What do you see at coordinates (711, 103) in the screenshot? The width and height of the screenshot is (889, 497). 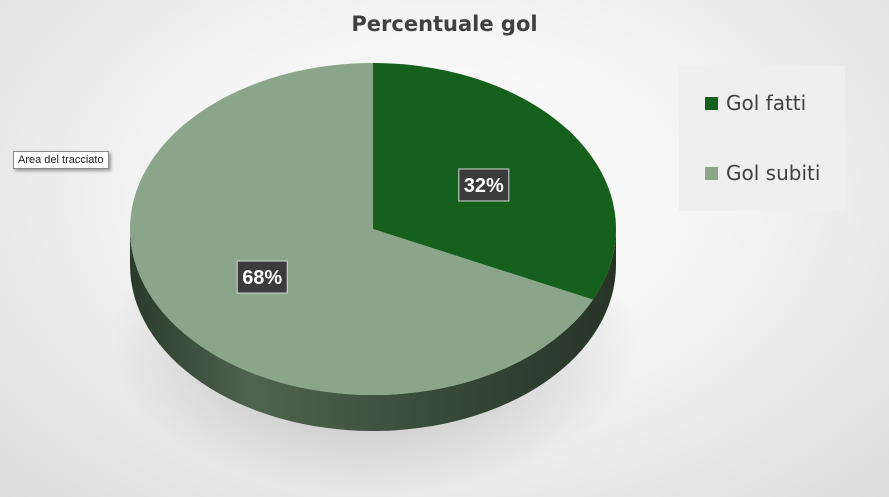 I see `legend-swatch-gol-fatti` at bounding box center [711, 103].